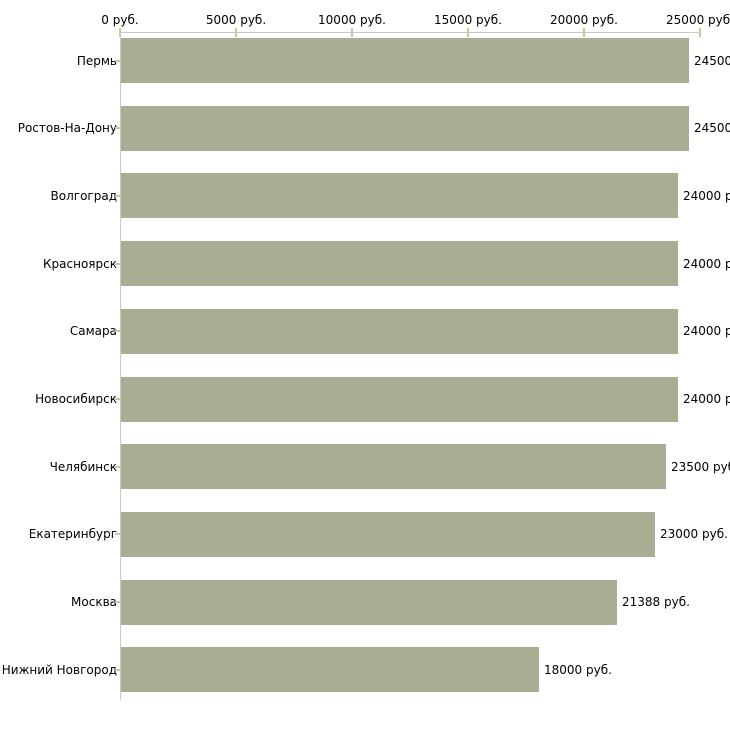 This screenshot has width=730, height=730. Describe the element at coordinates (96, 60) in the screenshot. I see `category-label: Пермь` at that location.